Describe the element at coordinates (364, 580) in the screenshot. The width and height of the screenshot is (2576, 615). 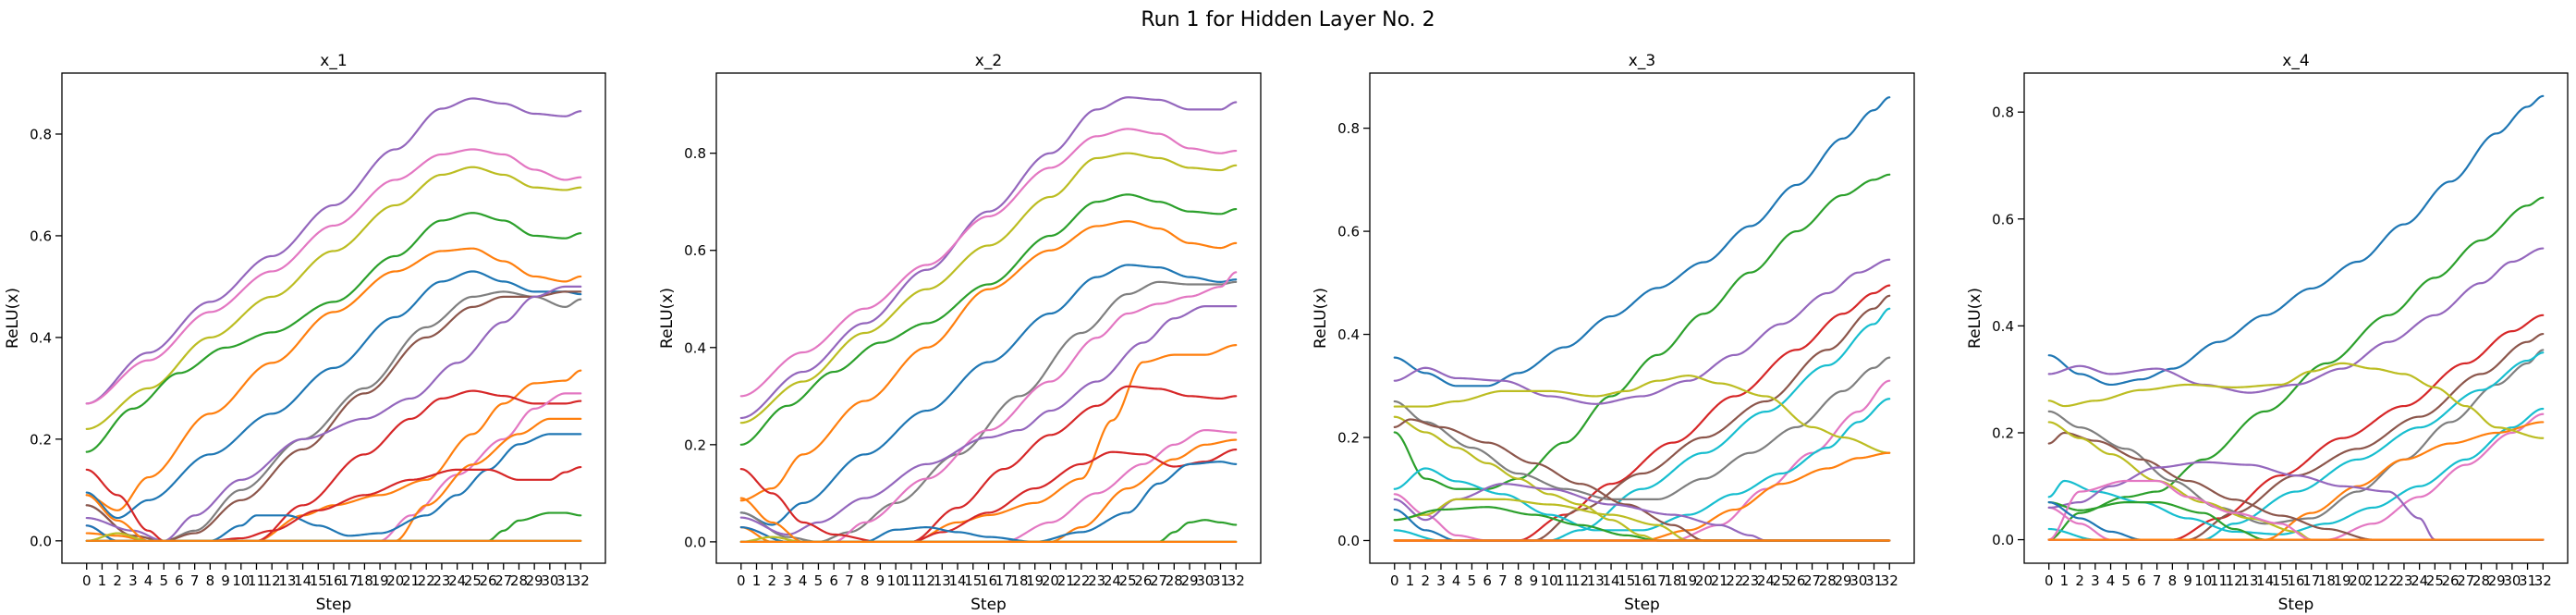
I see `x-tick-label: 18` at that location.